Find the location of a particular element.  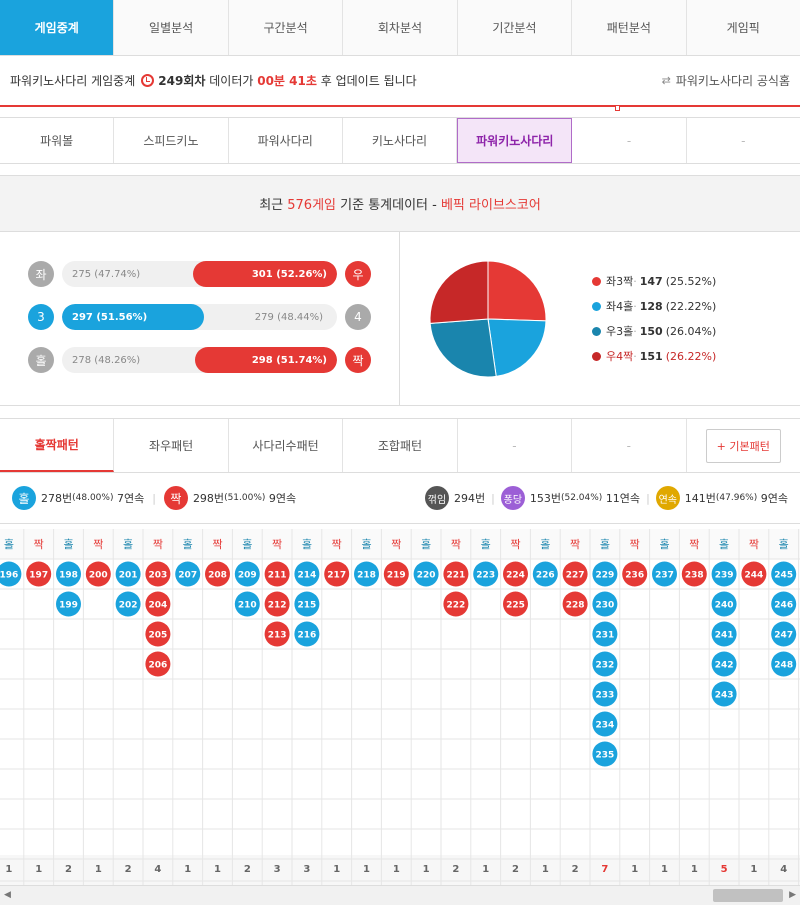

legend-pct: (26.22%) is located at coordinates (691, 356).